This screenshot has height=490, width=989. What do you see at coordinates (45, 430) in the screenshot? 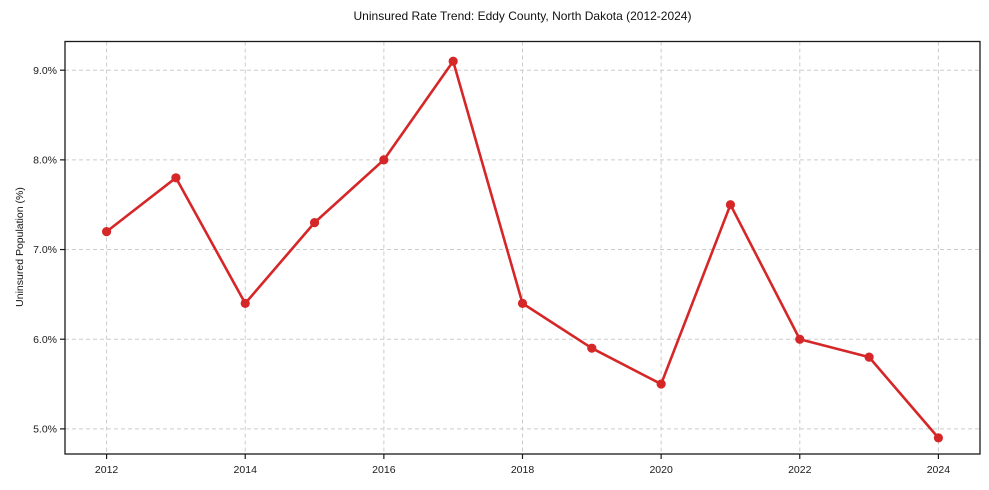
I see `y-tick-label: 5.0%` at bounding box center [45, 430].